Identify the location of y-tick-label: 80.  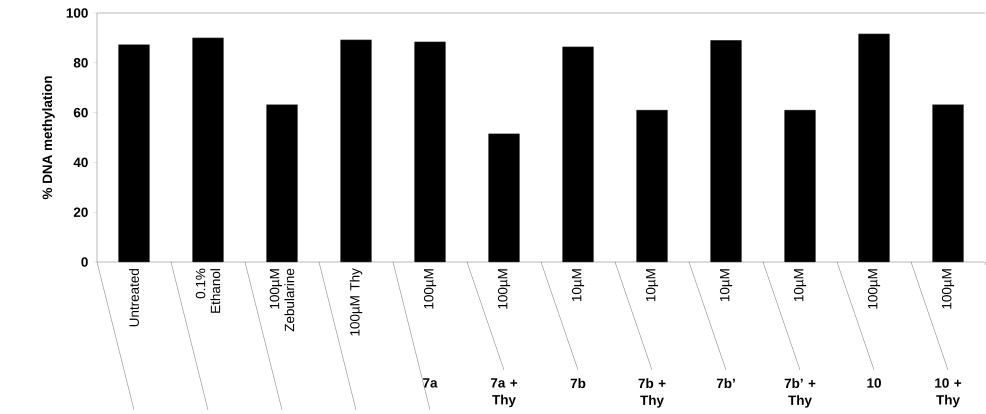
(81, 63).